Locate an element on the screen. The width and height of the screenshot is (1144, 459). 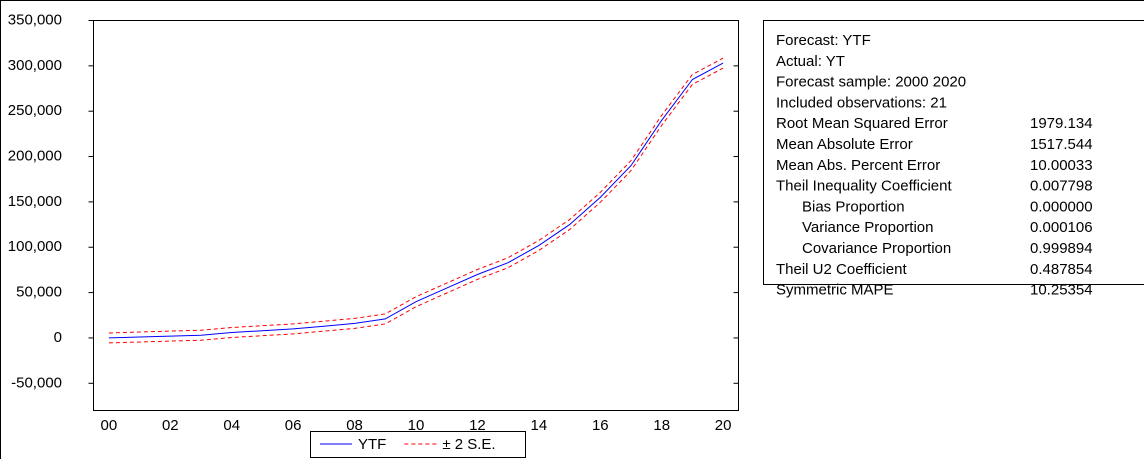
y-tick-label: -50,000 is located at coordinates (36, 382).